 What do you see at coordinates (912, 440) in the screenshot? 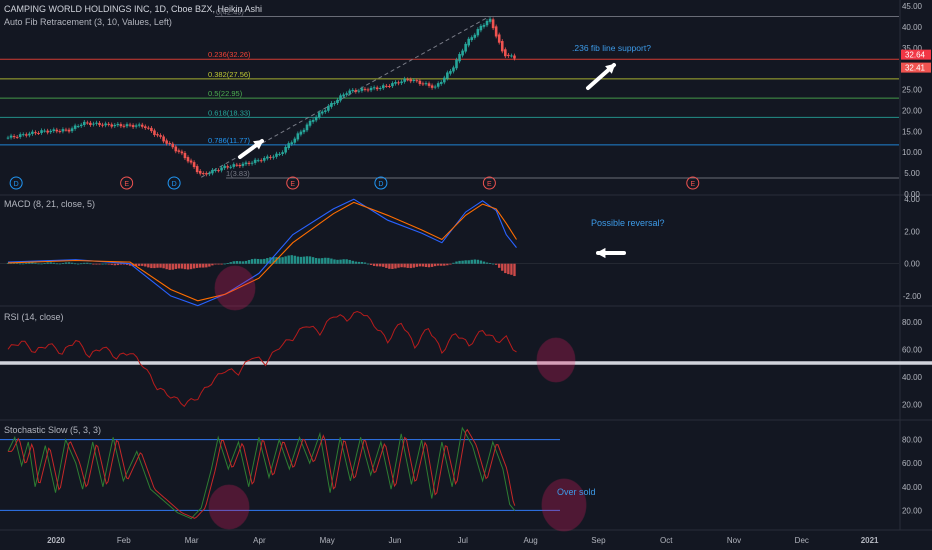
I see `stochastic-y-tick: 80.00` at bounding box center [912, 440].